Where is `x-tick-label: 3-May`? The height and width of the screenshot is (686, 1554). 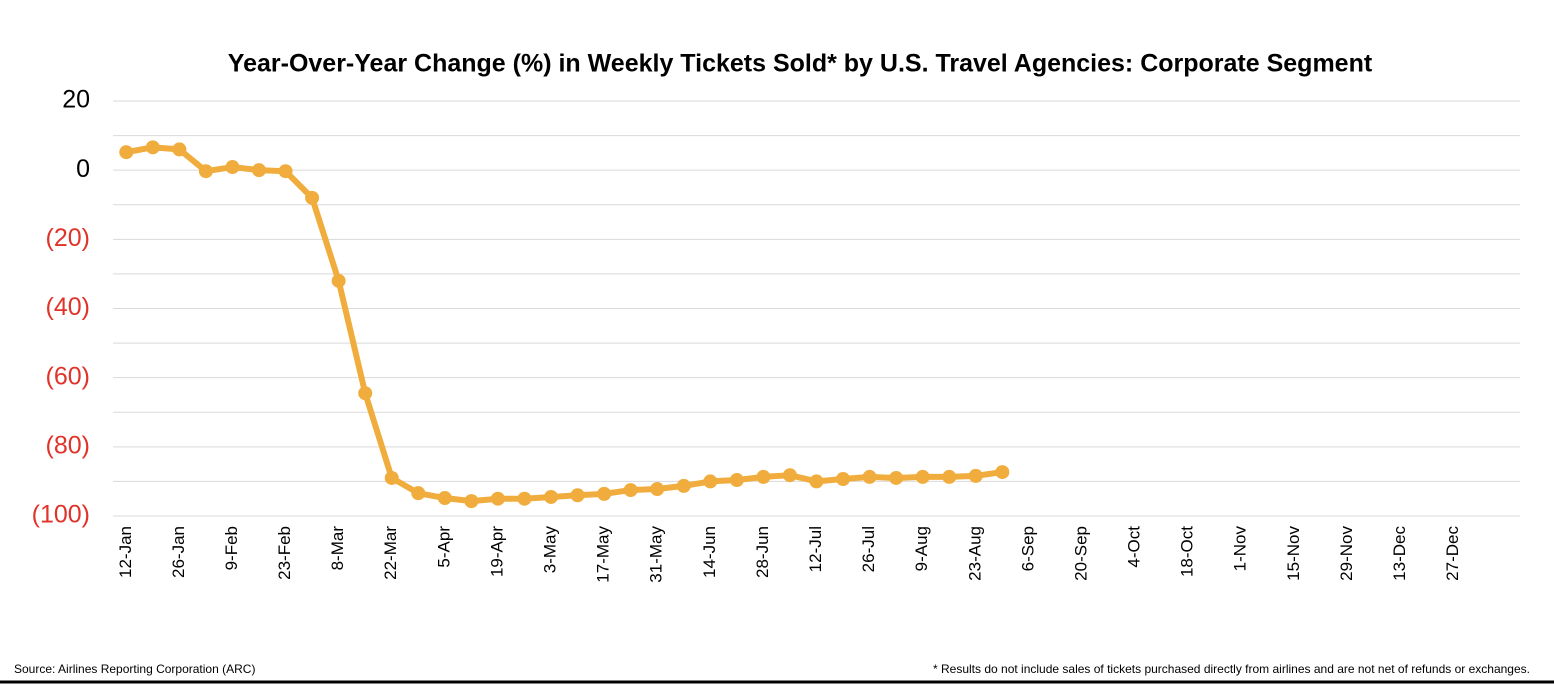 x-tick-label: 3-May is located at coordinates (550, 550).